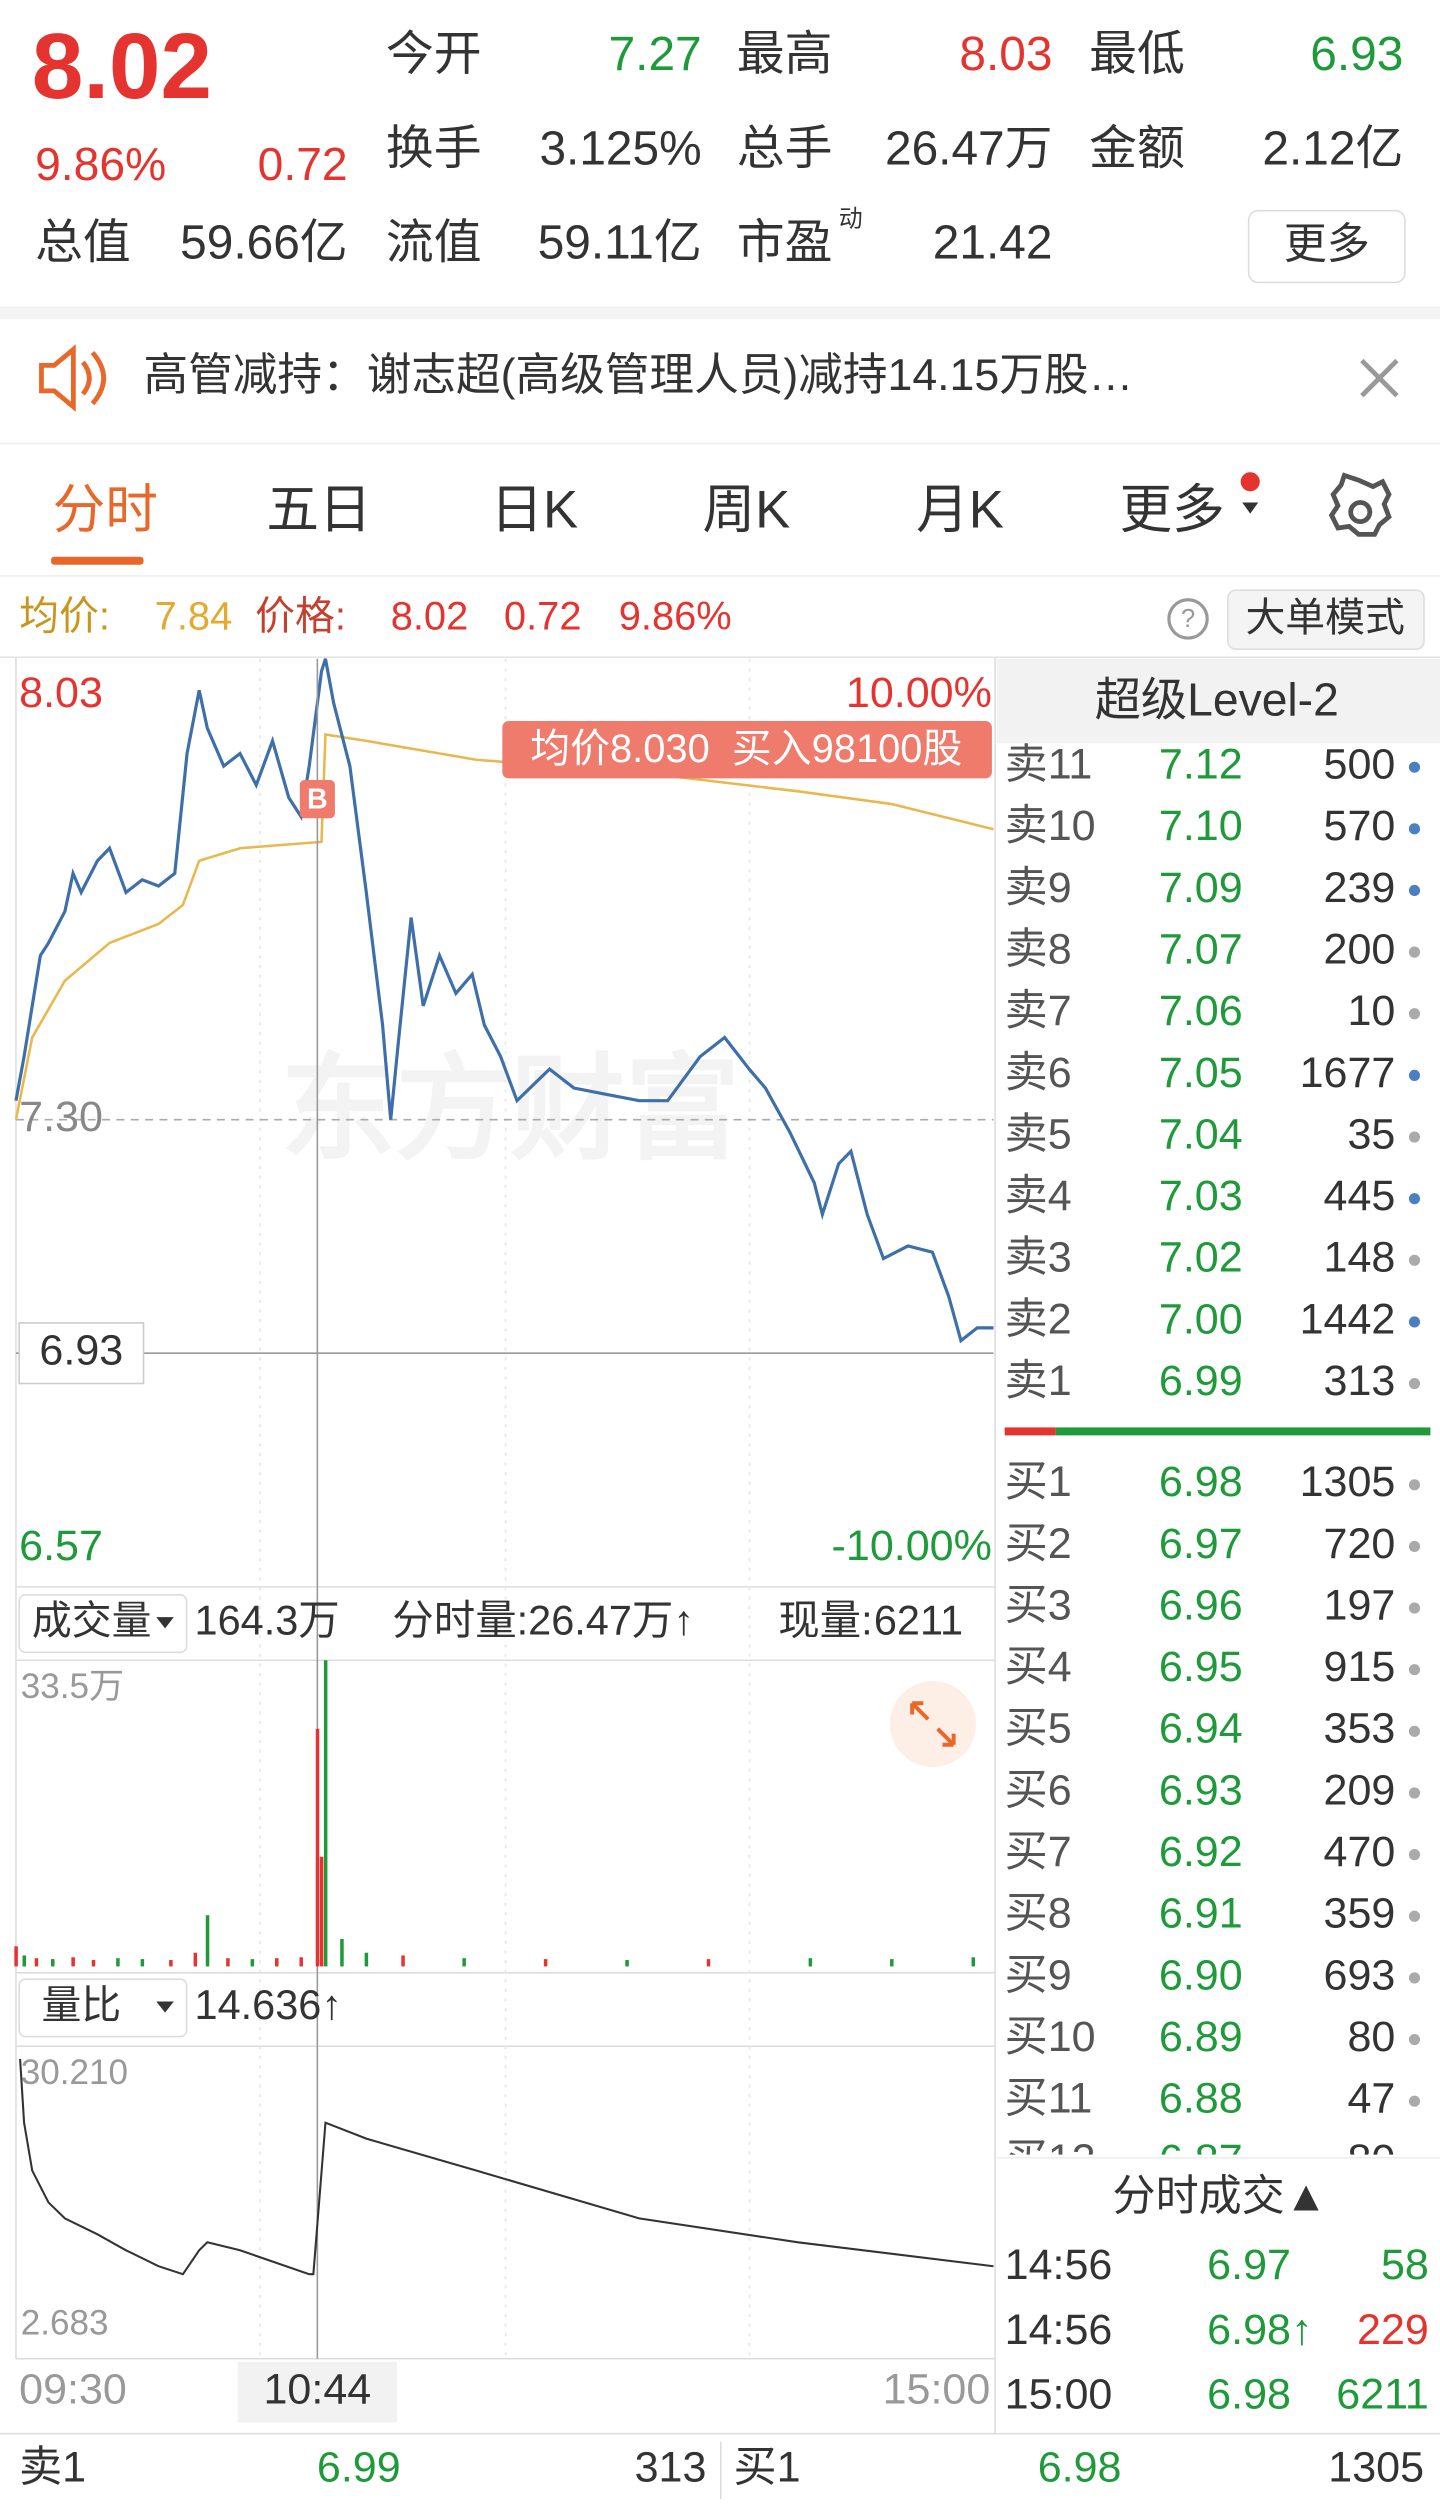 Image resolution: width=1440 pixels, height=2504 pixels. I want to click on book-price: 6.97, so click(1201, 1544).